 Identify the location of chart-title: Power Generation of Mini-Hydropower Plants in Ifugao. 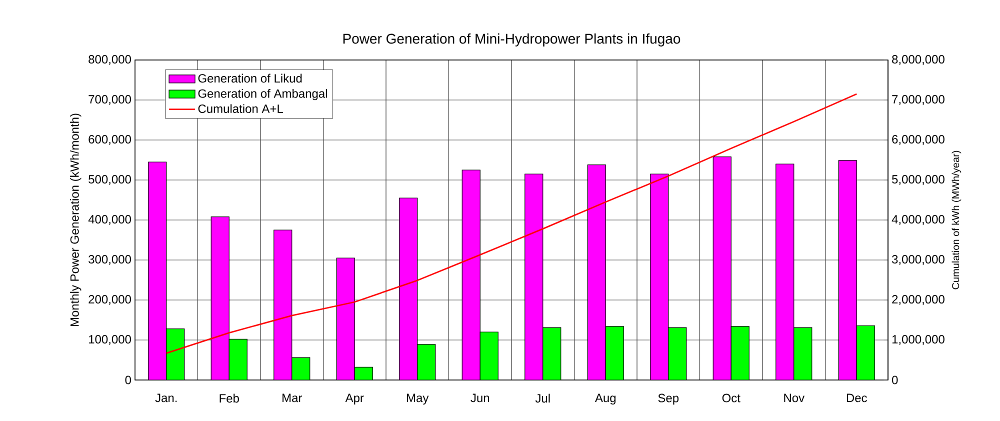
(511, 39).